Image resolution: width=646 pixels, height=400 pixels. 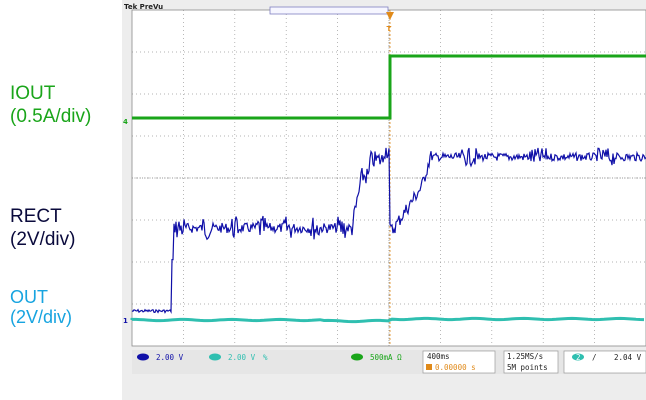 I want to click on ch1-marker: 1, so click(x=125, y=321).